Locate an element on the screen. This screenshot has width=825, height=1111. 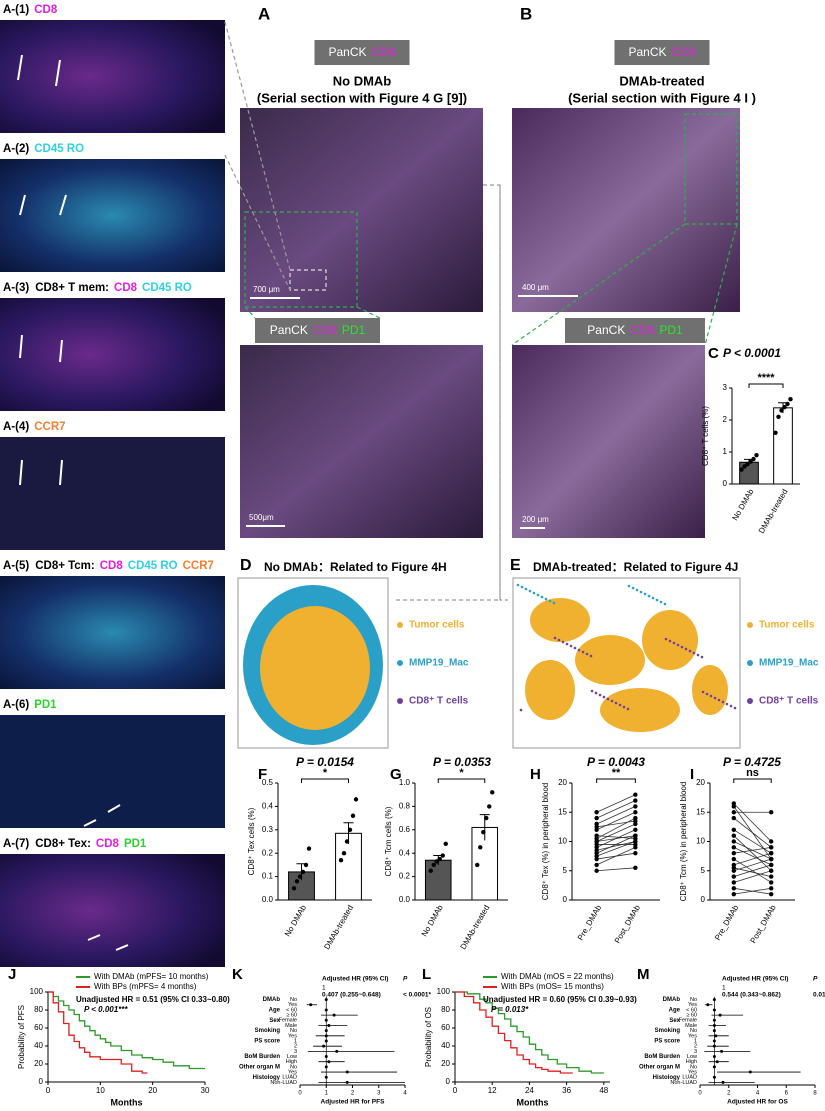
column-header: Adjusted HR (95% CI) is located at coordinates (755, 979).